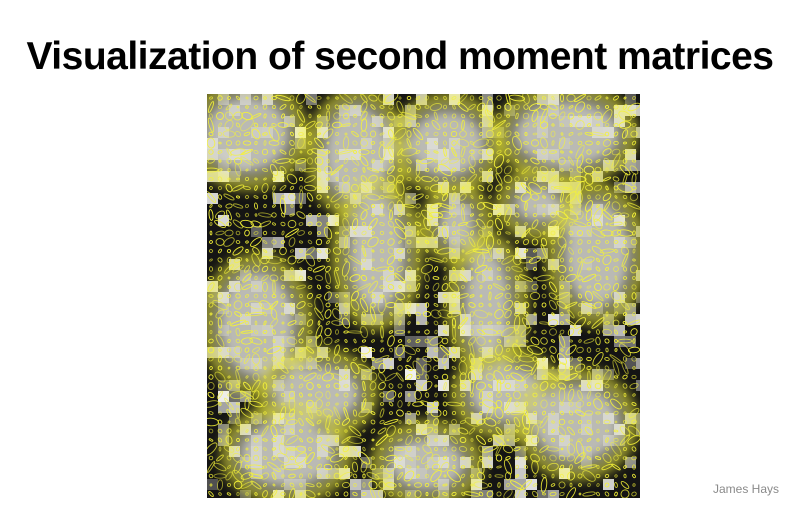 Image resolution: width=800 pixels, height=522 pixels. I want to click on slide-title: Visualization of second moment matrices, so click(400, 57).